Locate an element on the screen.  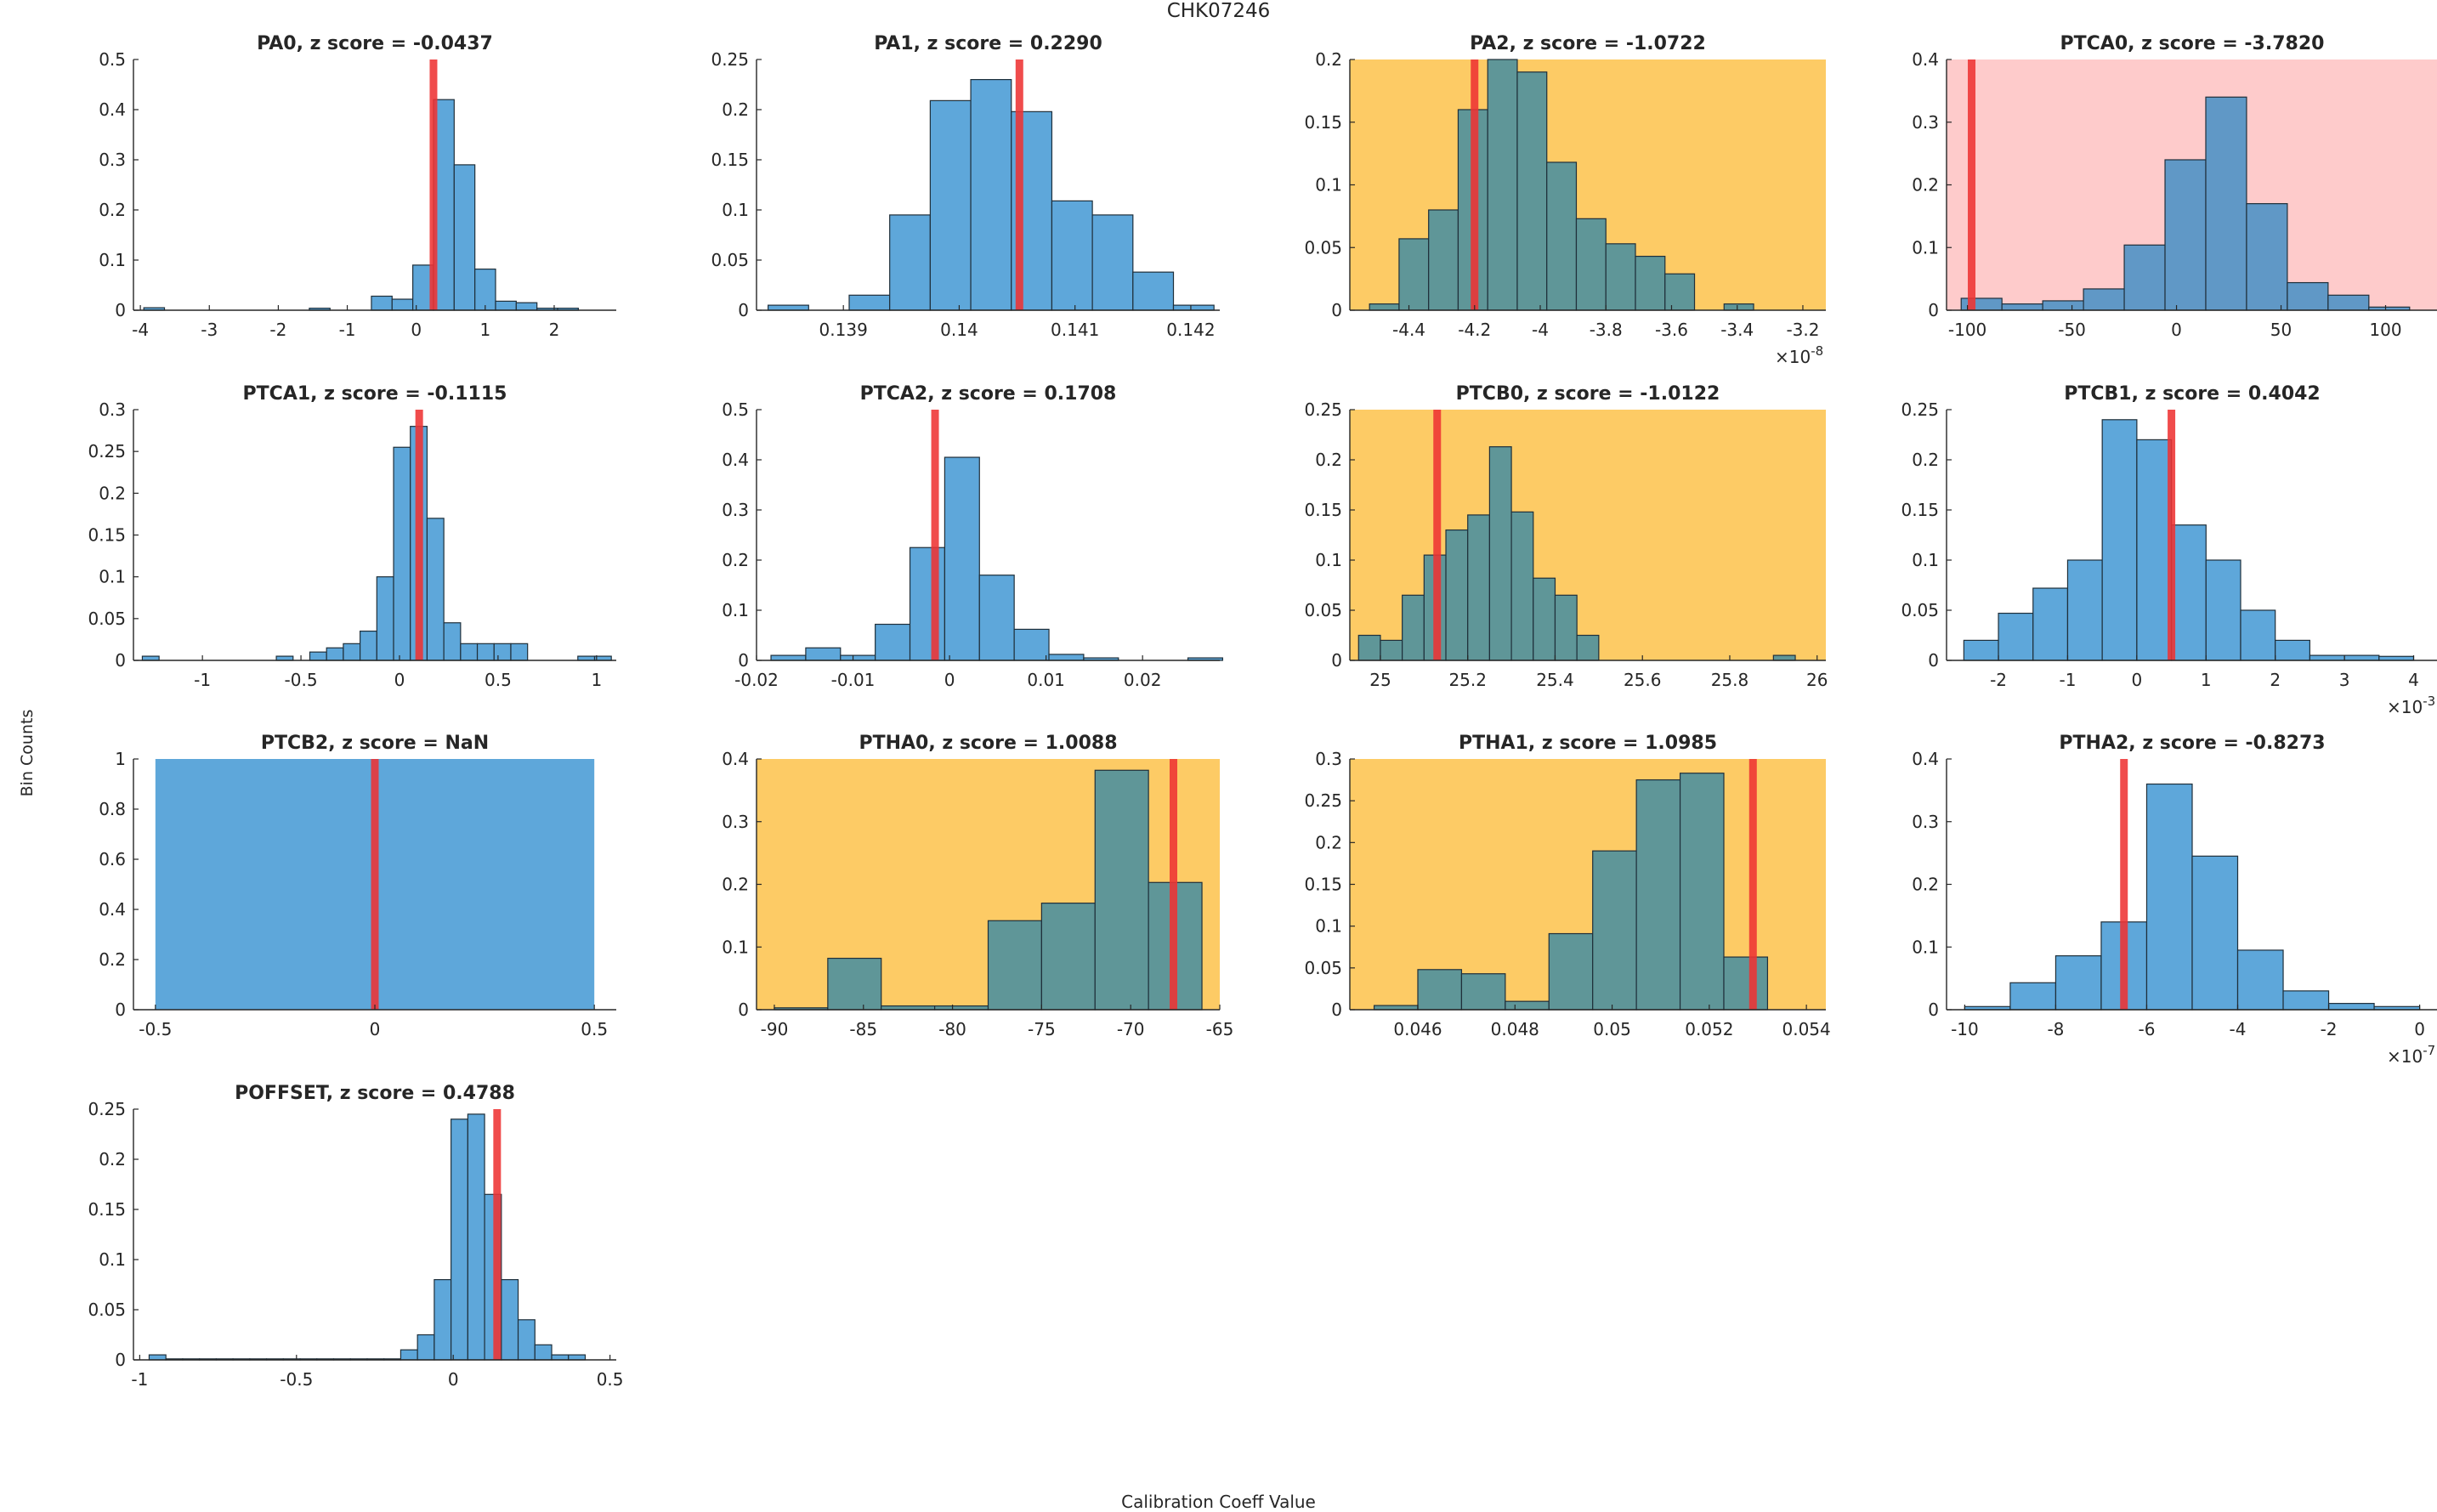
subplot-title: PTCA0, z score = -3.7820 is located at coordinates (2192, 43).